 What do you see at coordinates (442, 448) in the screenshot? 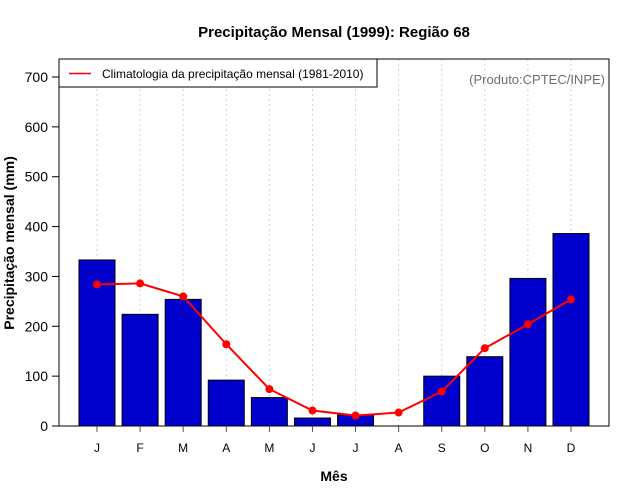
I see `x-tick-label: S` at bounding box center [442, 448].